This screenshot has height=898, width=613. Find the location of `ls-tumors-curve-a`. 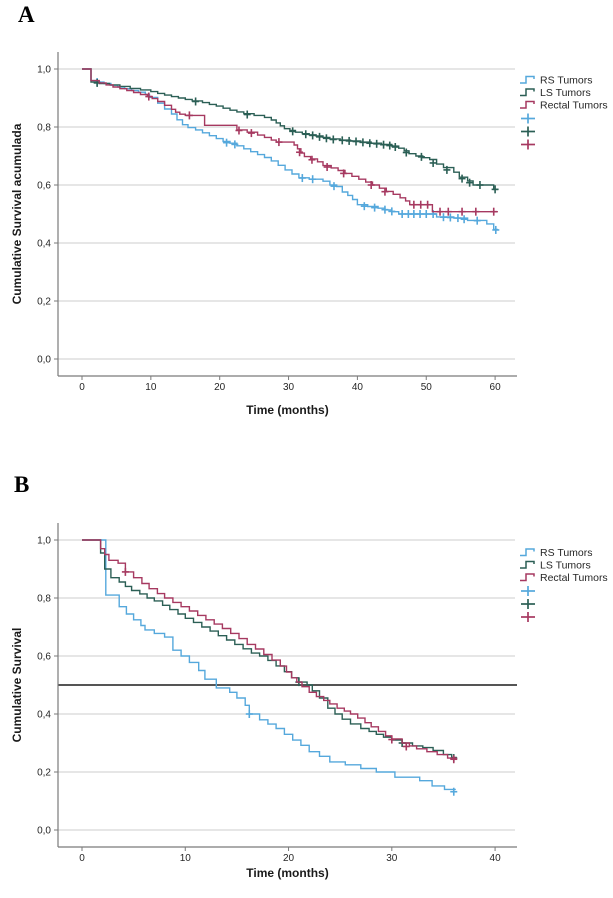

ls-tumors-curve-a is located at coordinates (290, 129).